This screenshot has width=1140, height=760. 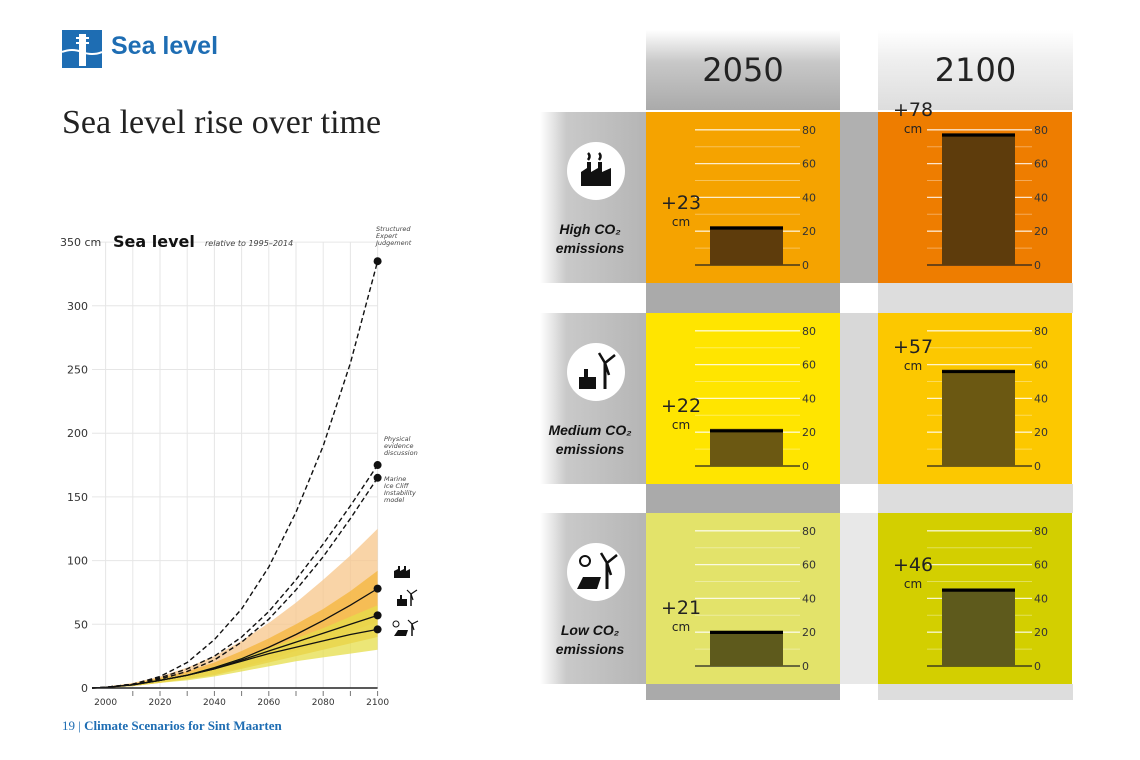 I want to click on row-label-high: High CO₂ emissions, so click(x=593, y=197).